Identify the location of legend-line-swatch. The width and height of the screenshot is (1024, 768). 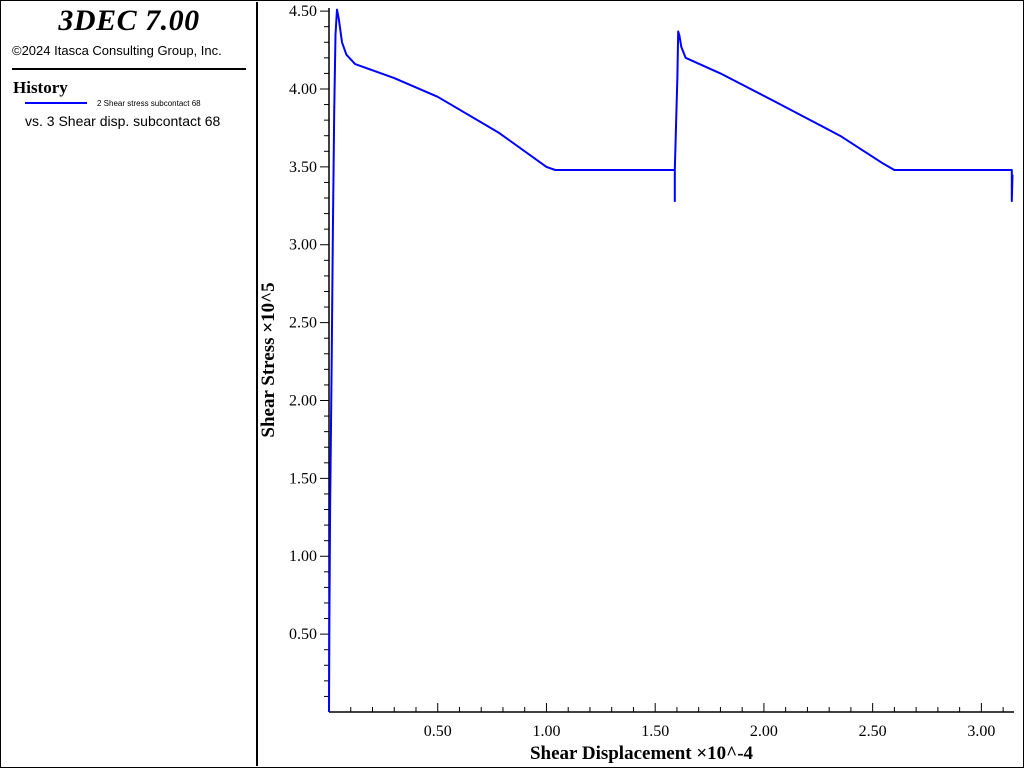
(56, 103).